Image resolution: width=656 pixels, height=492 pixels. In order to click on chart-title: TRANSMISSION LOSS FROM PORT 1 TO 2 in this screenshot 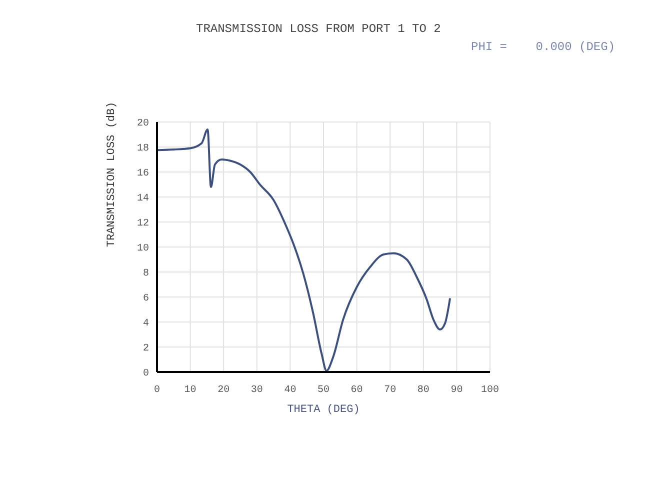, I will do `click(318, 29)`.